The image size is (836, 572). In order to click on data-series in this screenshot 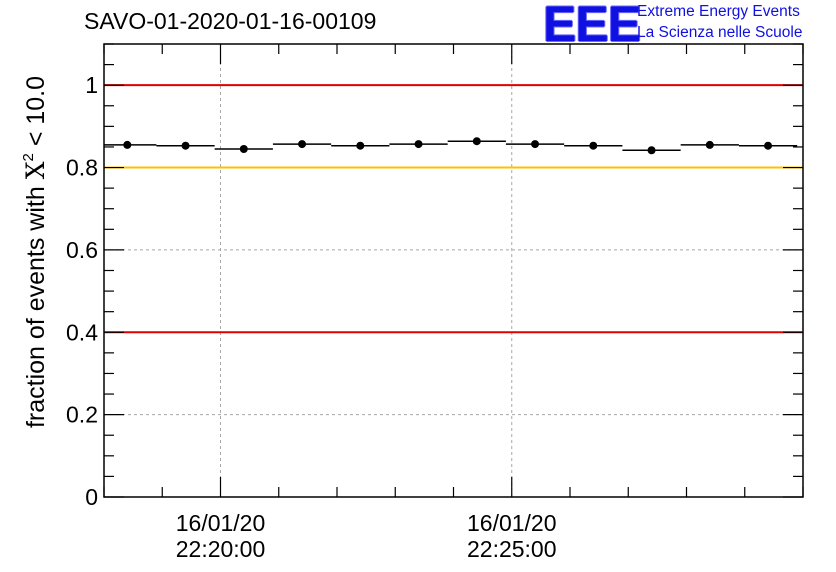, I will do `click(451, 146)`.